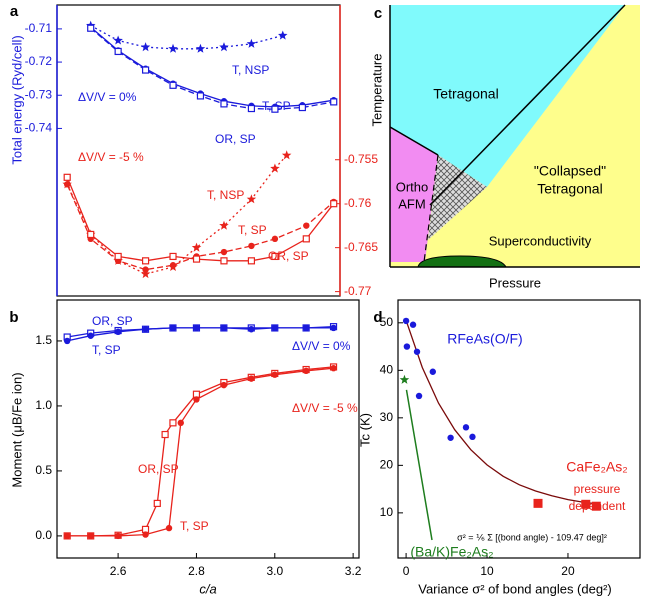  Describe the element at coordinates (387, 322) in the screenshot. I see `y-tick-label: 50` at that location.